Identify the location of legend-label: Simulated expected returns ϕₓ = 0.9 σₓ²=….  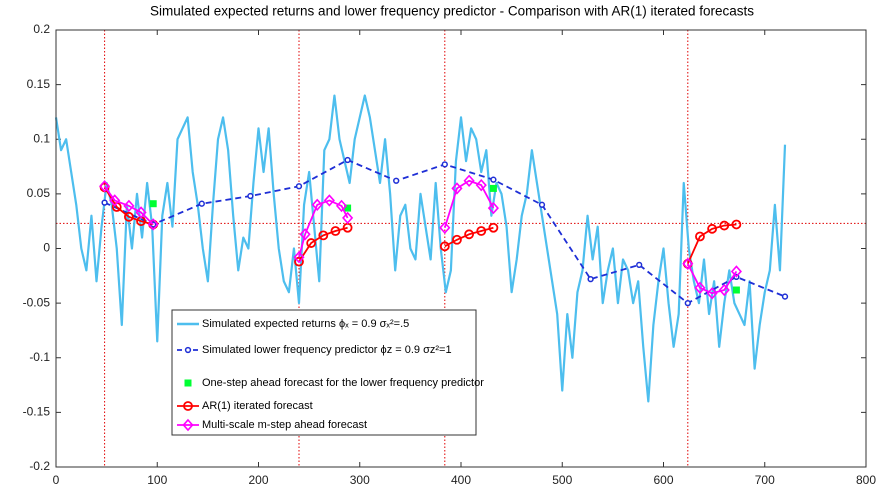
(305, 324).